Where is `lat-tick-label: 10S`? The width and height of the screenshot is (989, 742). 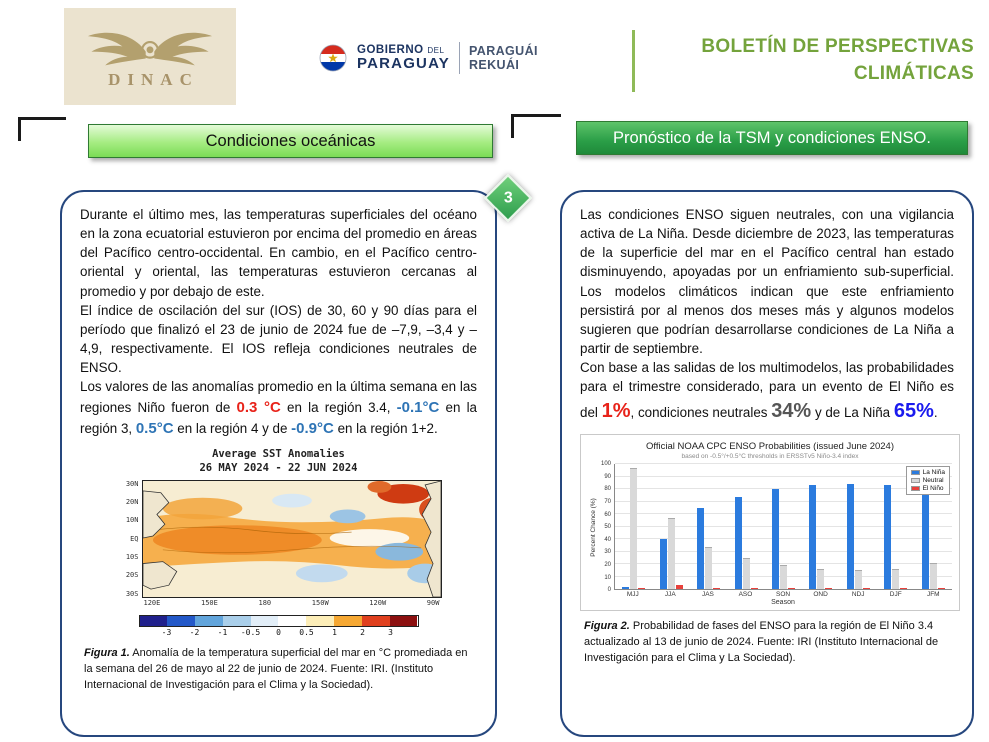
lat-tick-label: 10S is located at coordinates (132, 557).